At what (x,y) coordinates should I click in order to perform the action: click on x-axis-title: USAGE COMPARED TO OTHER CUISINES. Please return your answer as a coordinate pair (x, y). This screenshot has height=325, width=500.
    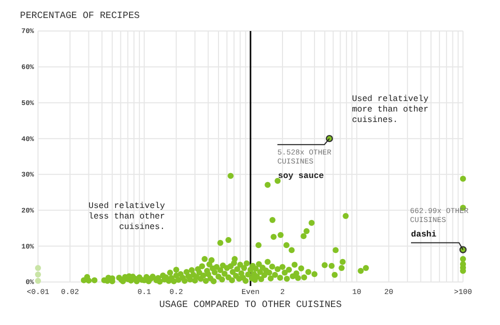
    Looking at the image, I should click on (250, 304).